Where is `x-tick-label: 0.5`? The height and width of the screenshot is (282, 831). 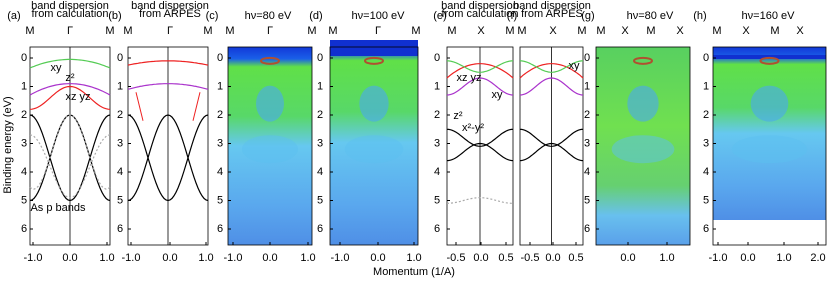
x-tick-label: 0.5 is located at coordinates (575, 258).